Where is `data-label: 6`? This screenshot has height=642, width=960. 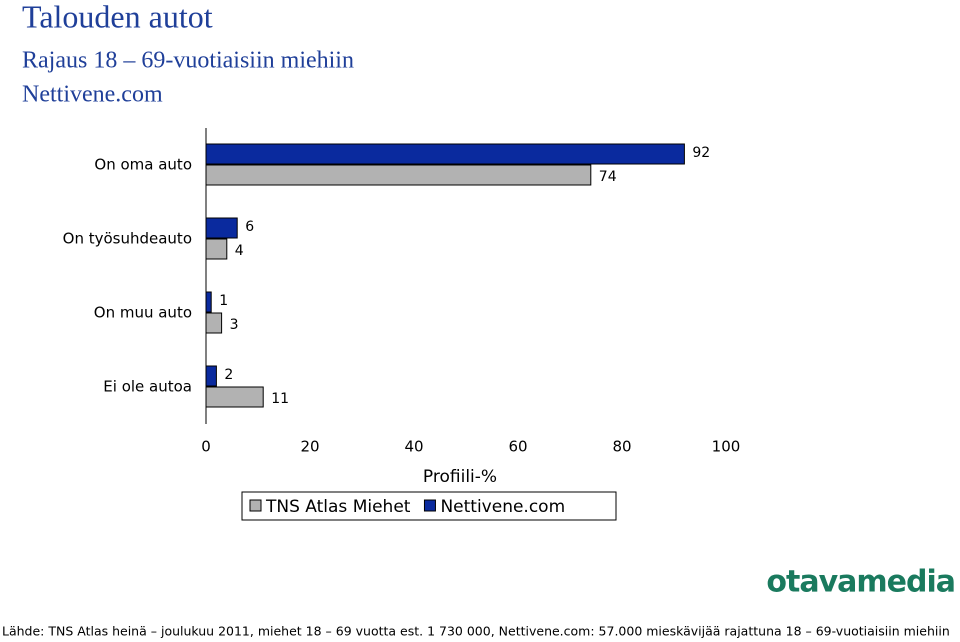 data-label: 6 is located at coordinates (249, 227).